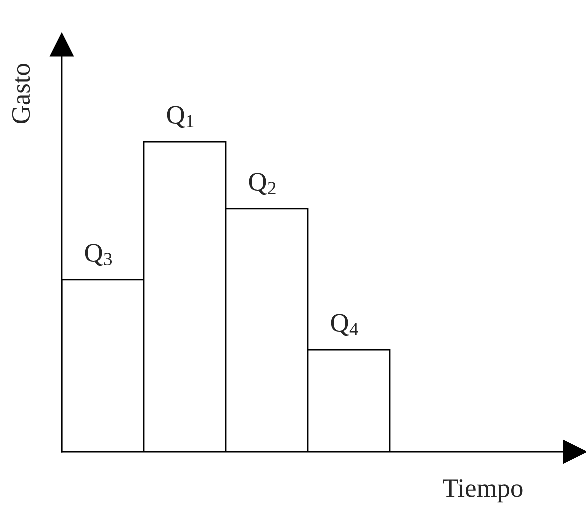 The image size is (586, 512). Describe the element at coordinates (262, 184) in the screenshot. I see `x-tick-label: Q$_{2}$` at that location.